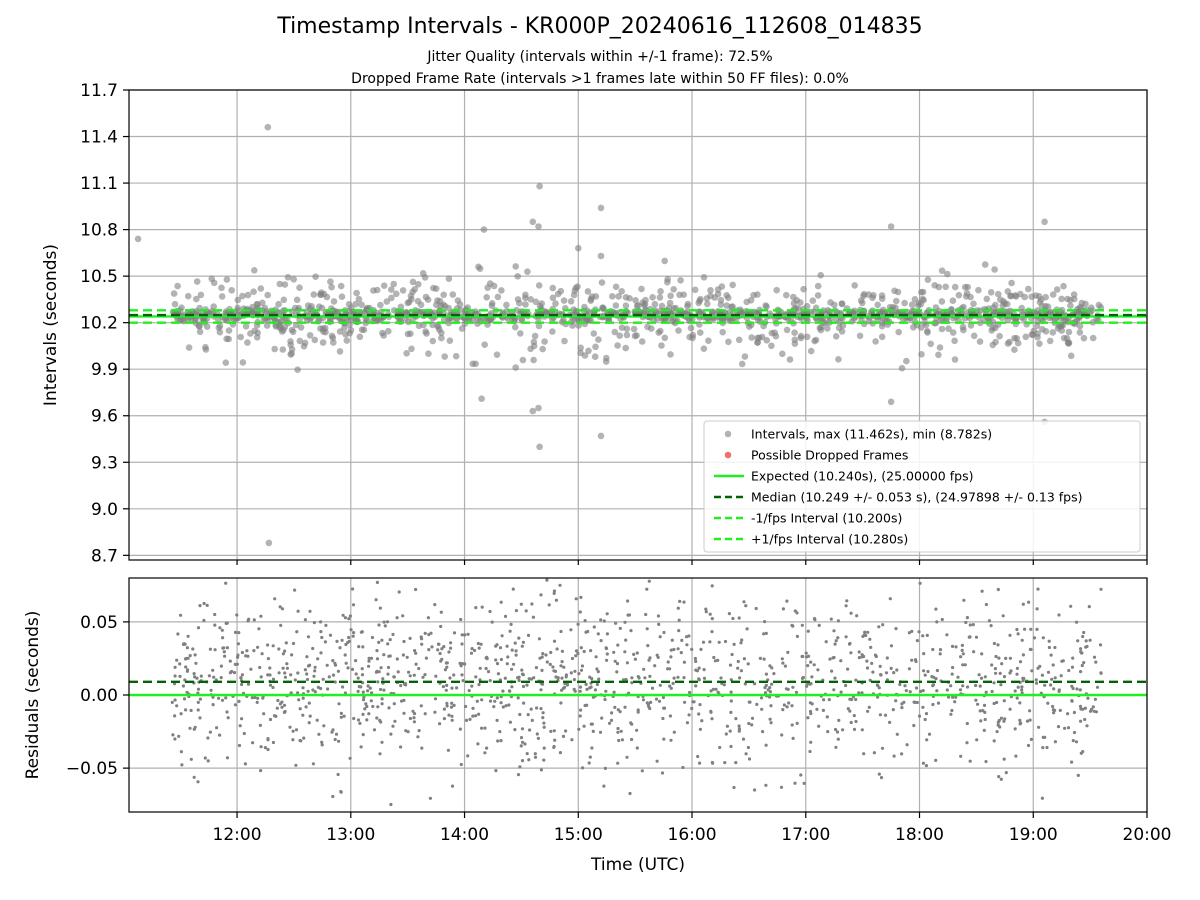 This screenshot has width=1200, height=900. What do you see at coordinates (99, 231) in the screenshot?
I see `y-tick-label: 10.8` at bounding box center [99, 231].